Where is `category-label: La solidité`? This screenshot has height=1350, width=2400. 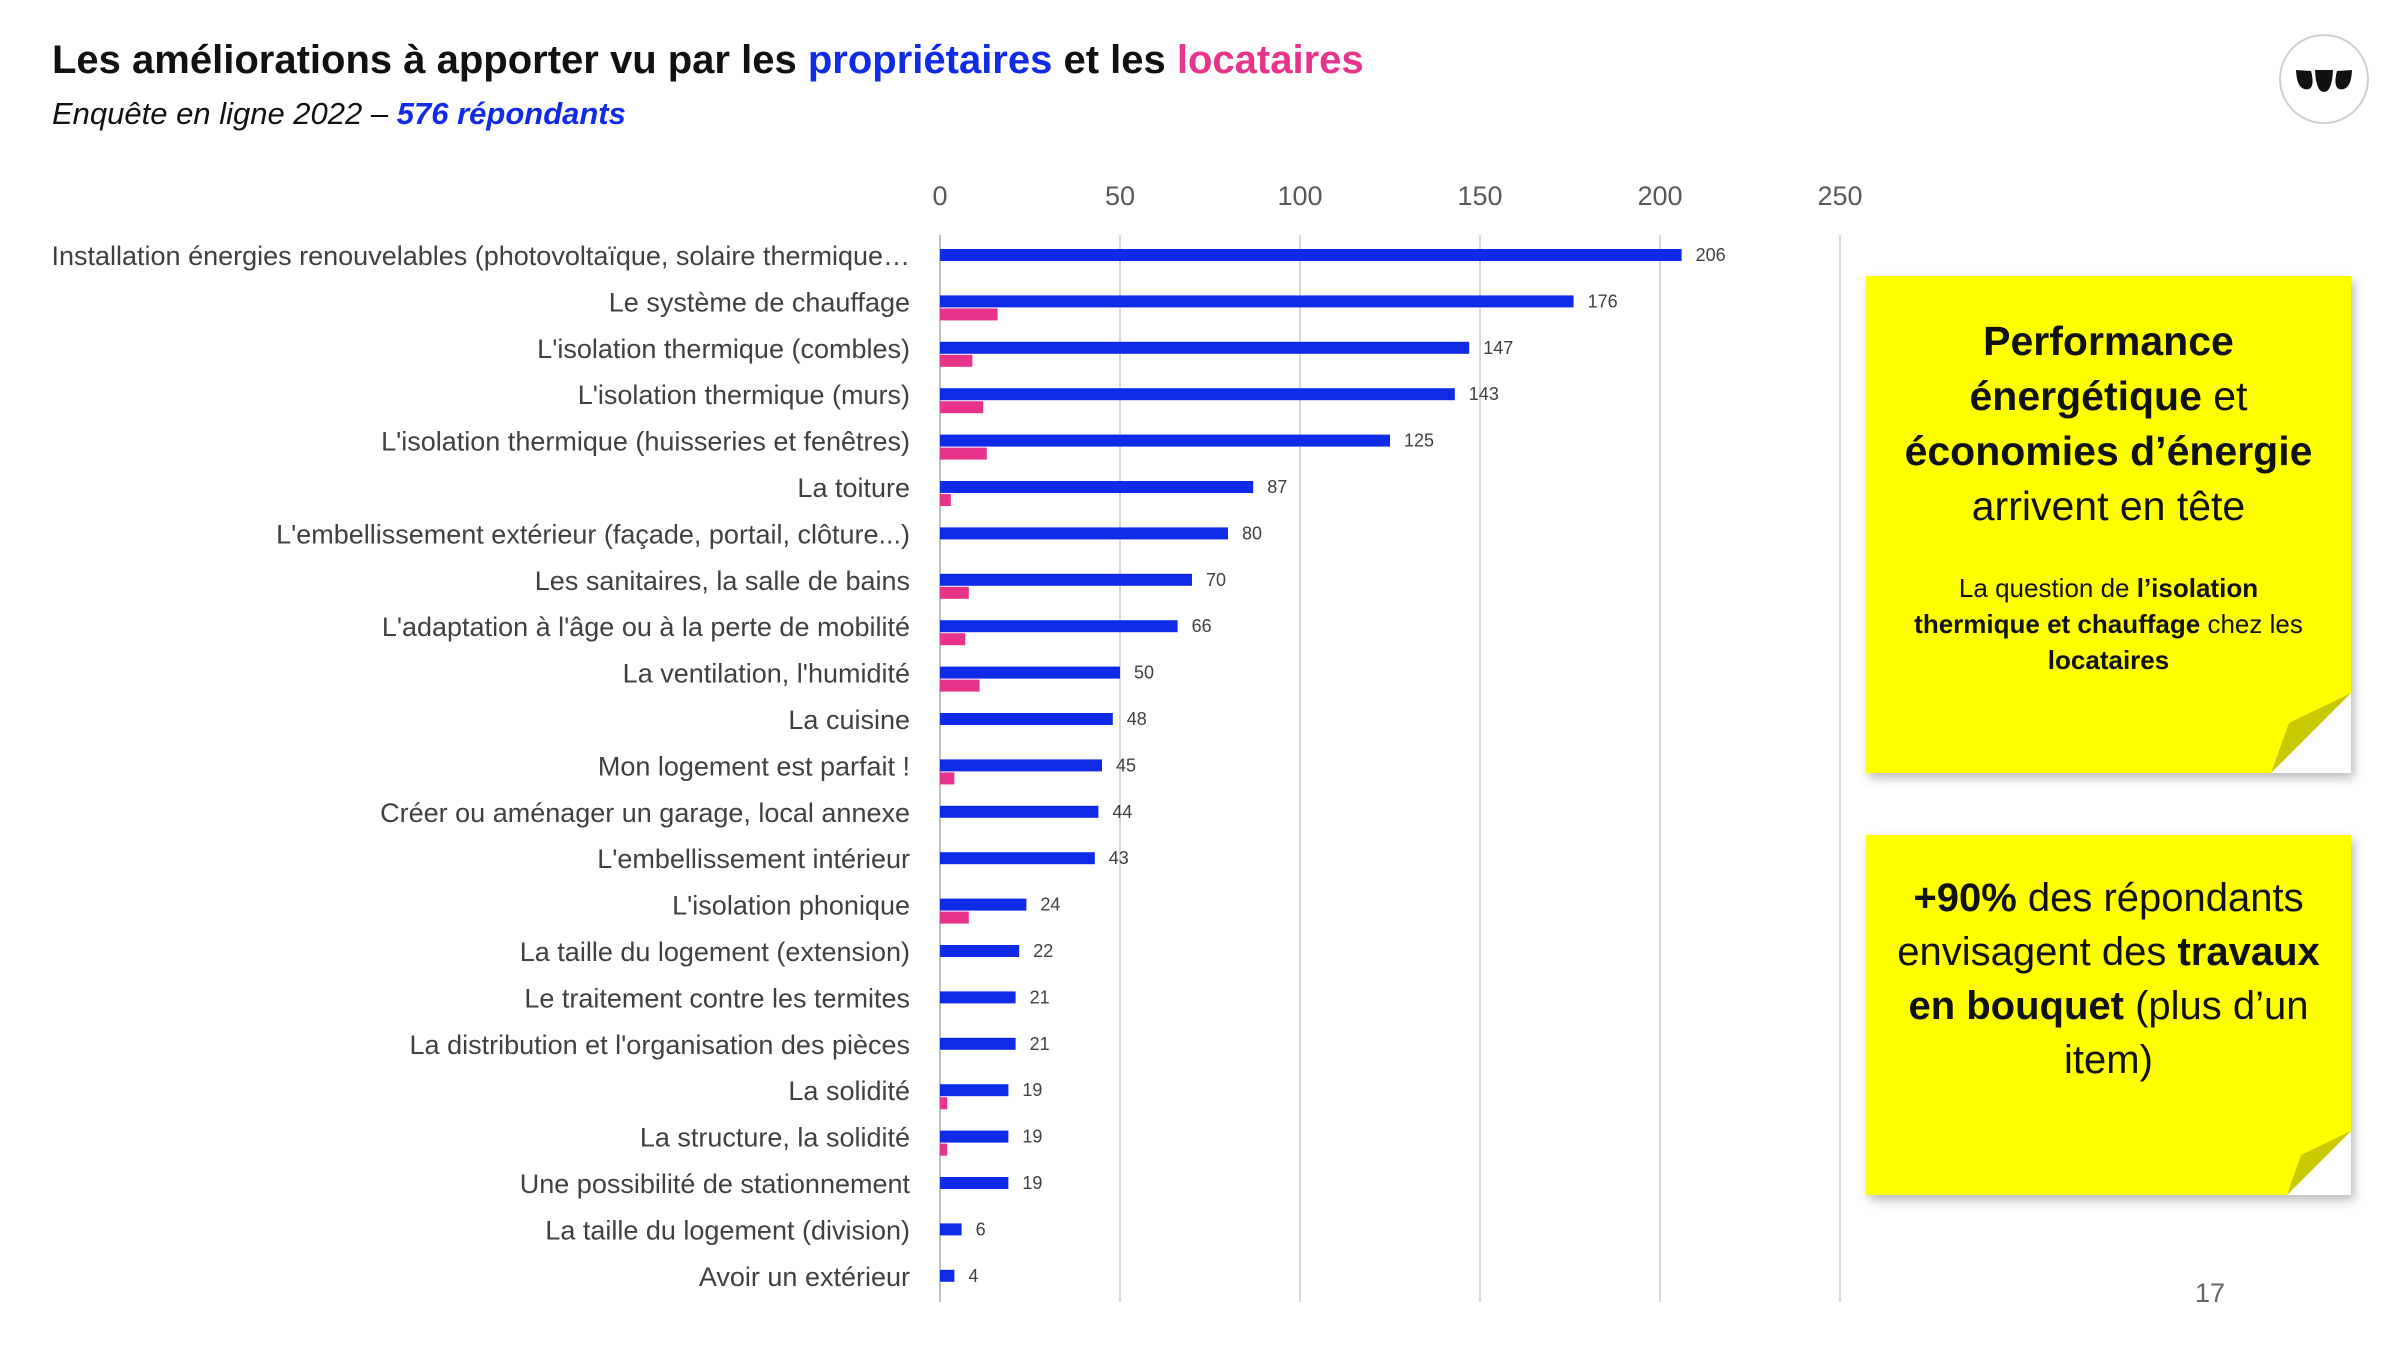 category-label: La solidité is located at coordinates (849, 1091).